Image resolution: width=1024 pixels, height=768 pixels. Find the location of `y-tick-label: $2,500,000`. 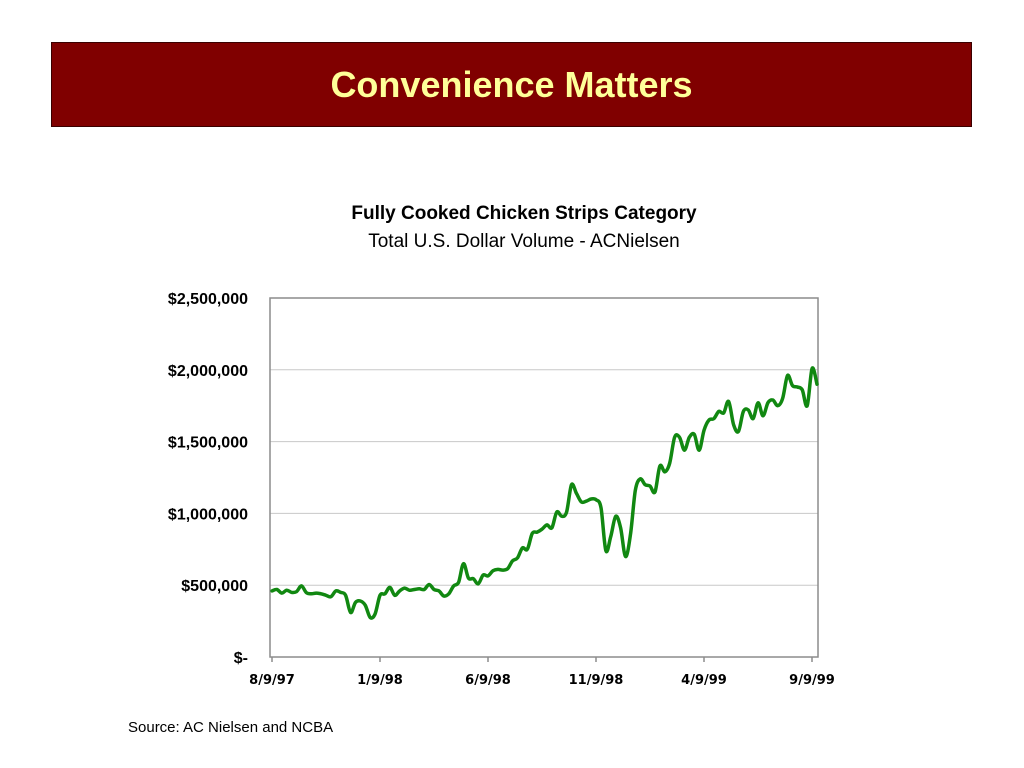

y-tick-label: $2,500,000 is located at coordinates (208, 299).